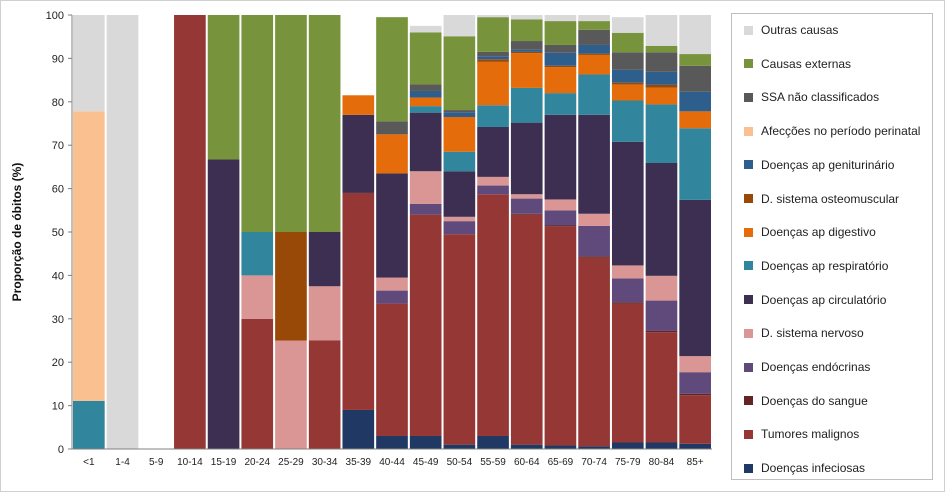 The width and height of the screenshot is (945, 492). I want to click on legend-item: Doenças ap digestivo, so click(804, 232).